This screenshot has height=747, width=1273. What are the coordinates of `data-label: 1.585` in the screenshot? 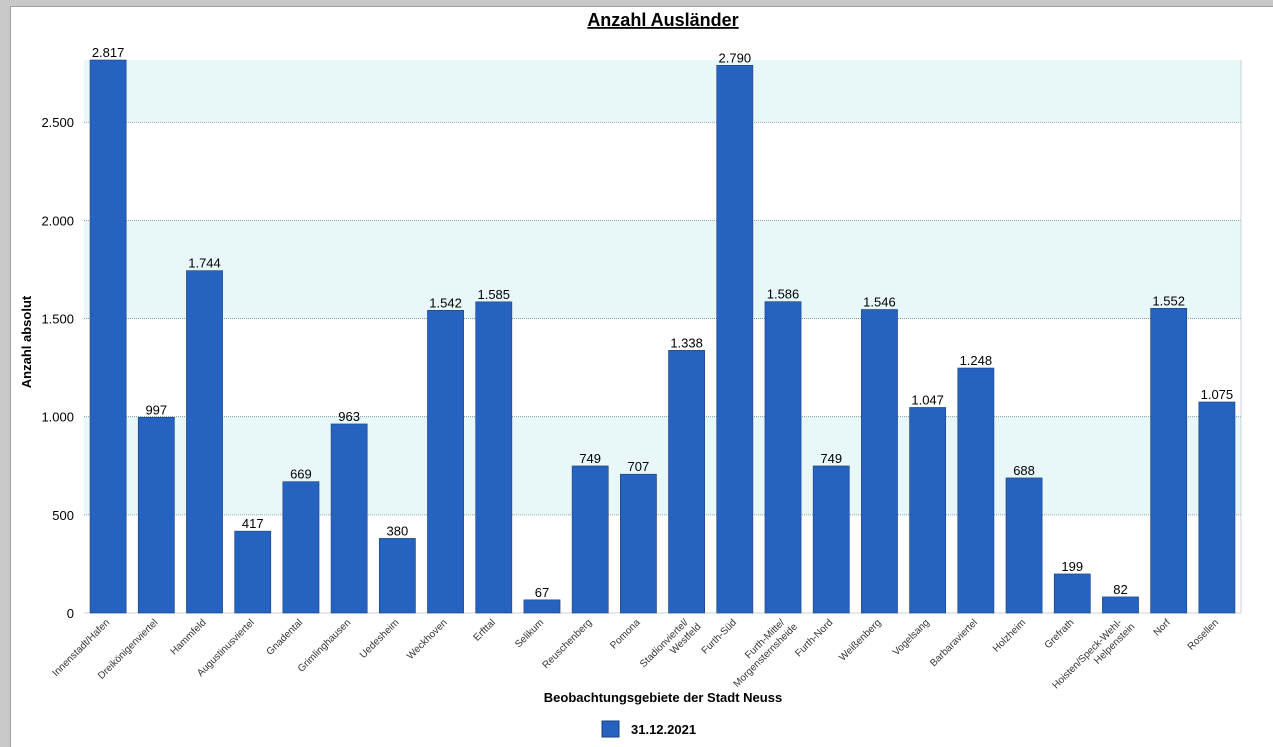 It's located at (493, 294).